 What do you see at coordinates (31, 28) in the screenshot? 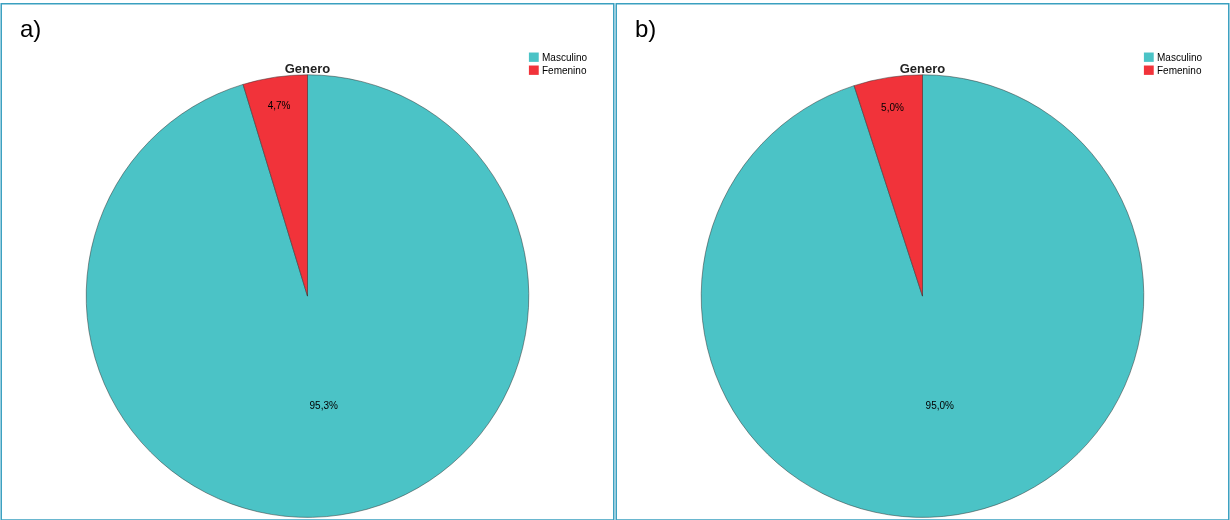
I see `text: a)` at bounding box center [31, 28].